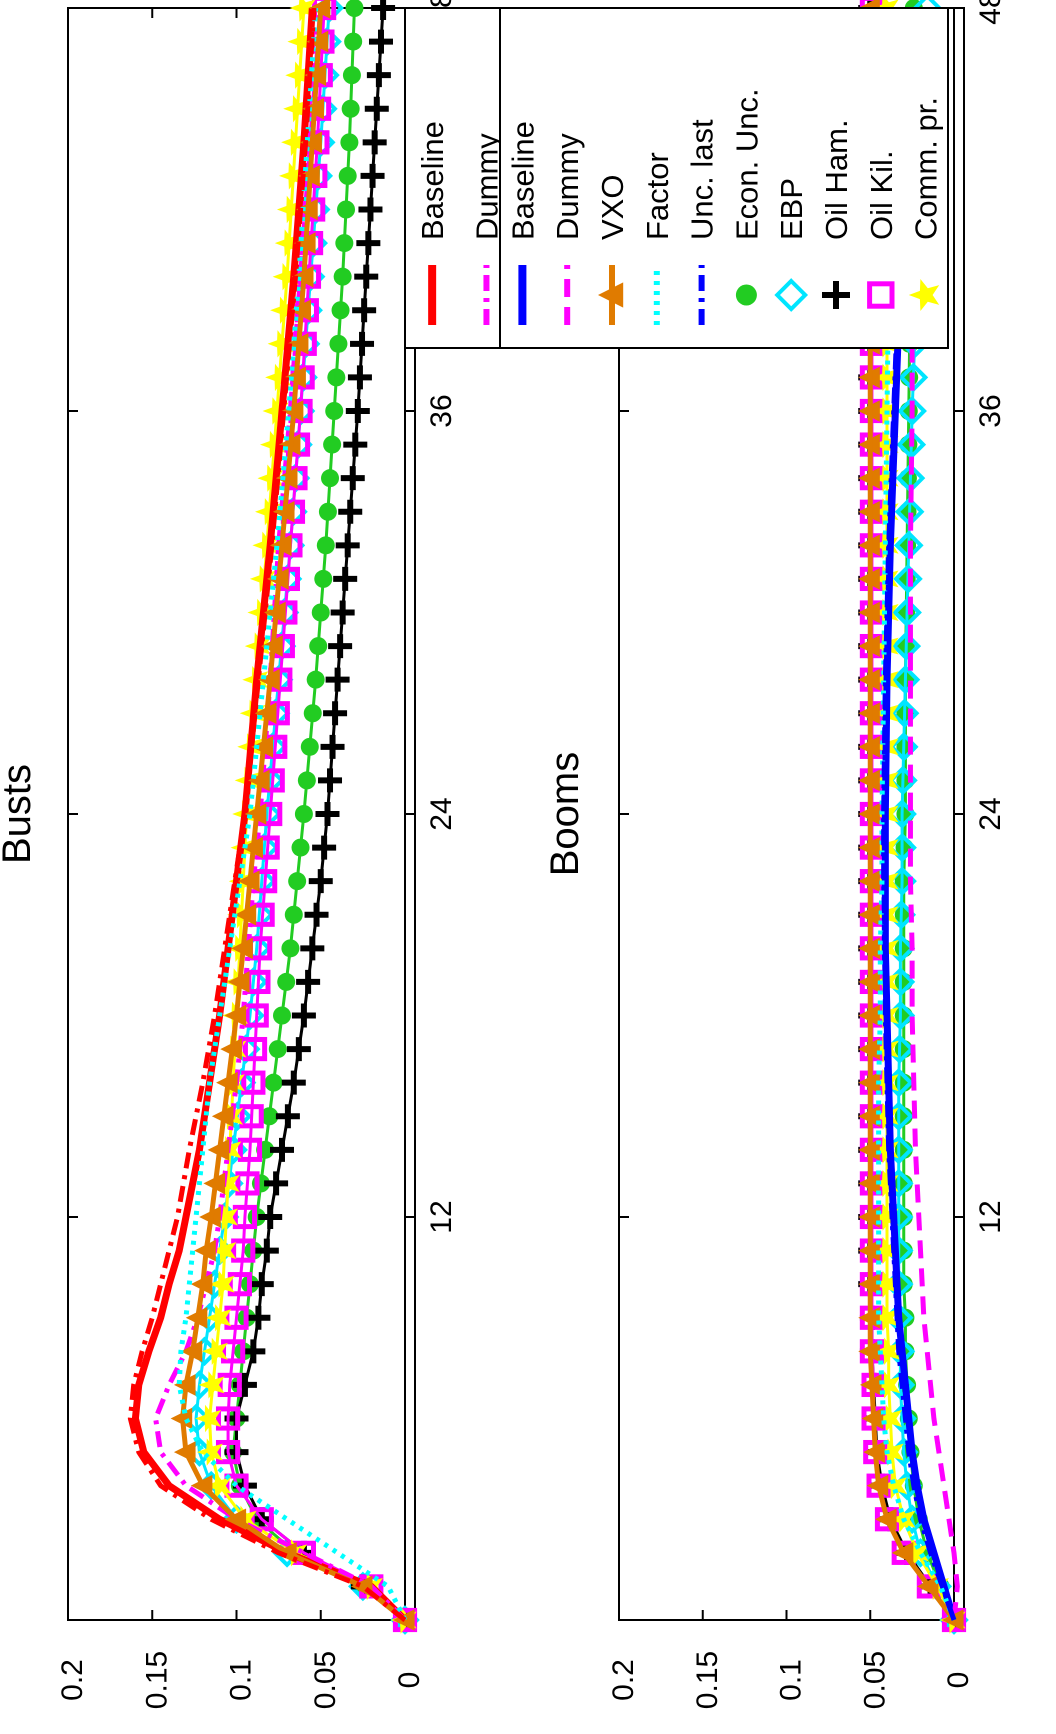 This screenshot has width=1056, height=1734. Describe the element at coordinates (441, 1216) in the screenshot. I see `x-tick-label: 12` at that location.